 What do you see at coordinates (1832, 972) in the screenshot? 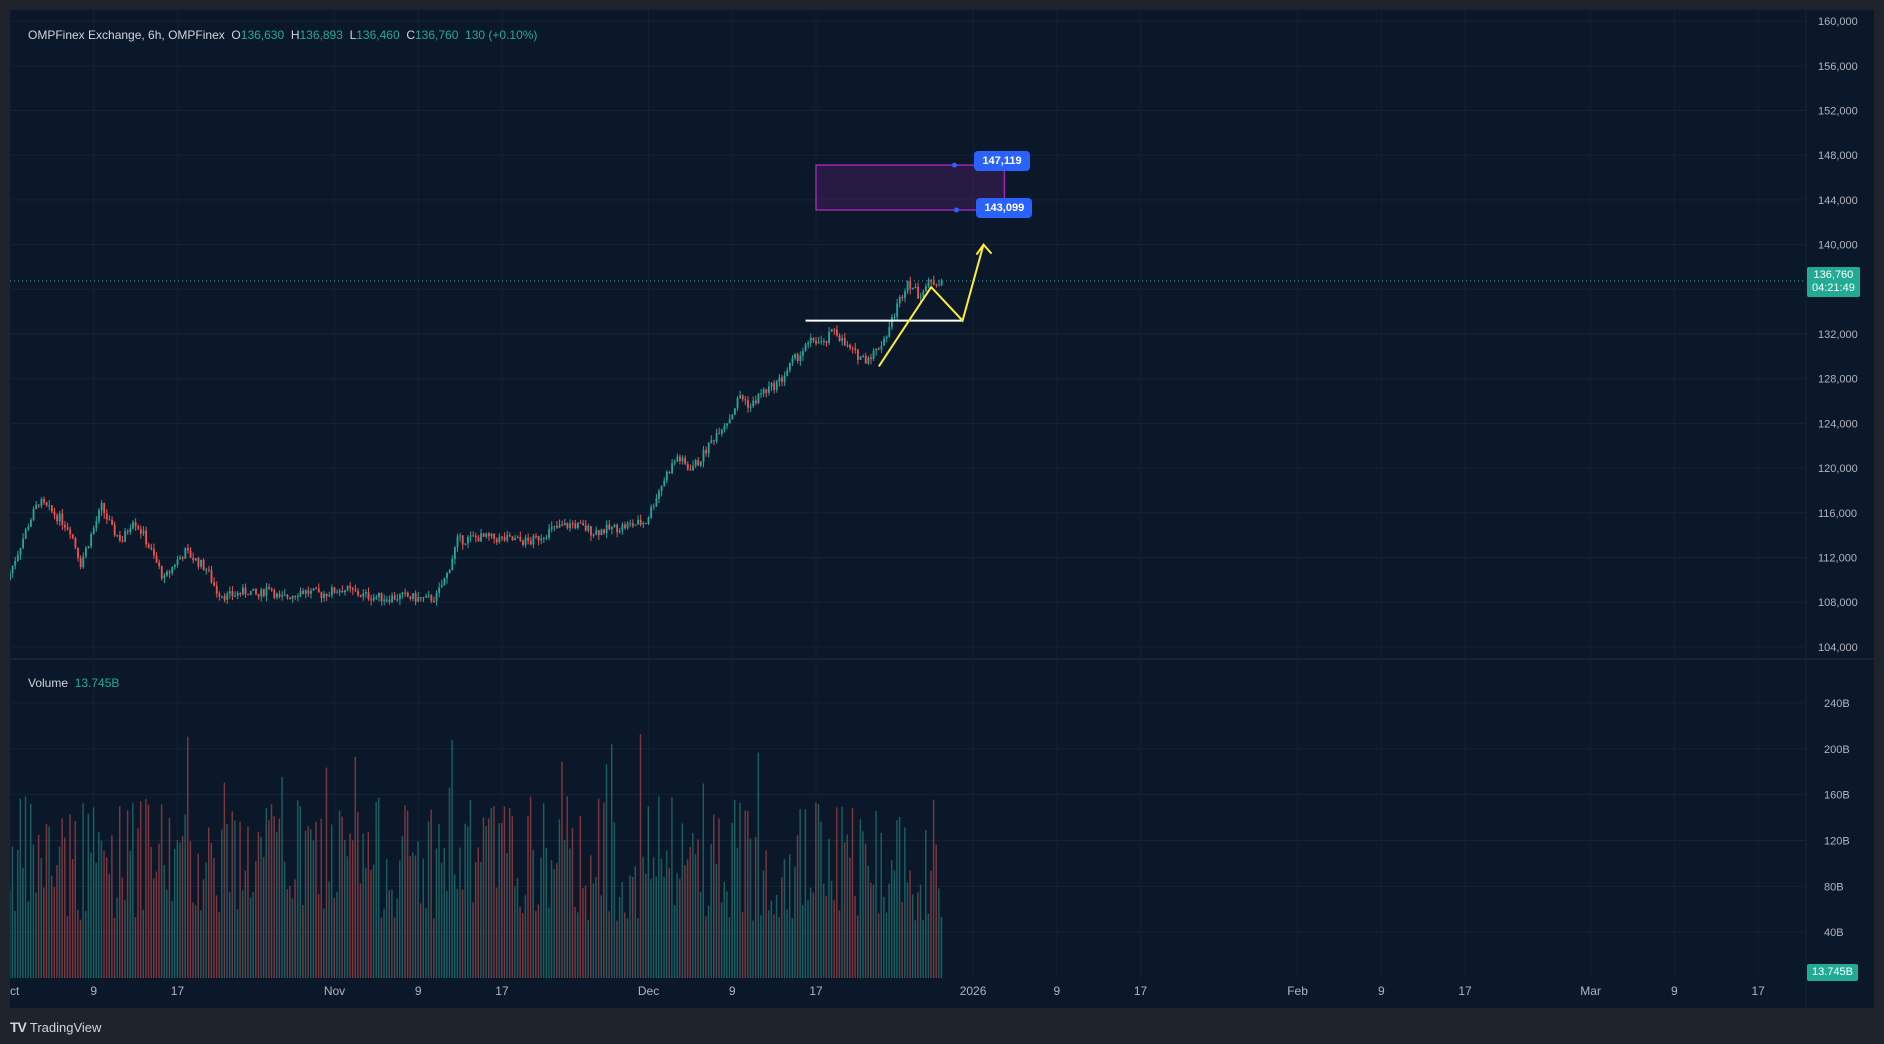
I see `volume-price-tag: 13.745B` at bounding box center [1832, 972].